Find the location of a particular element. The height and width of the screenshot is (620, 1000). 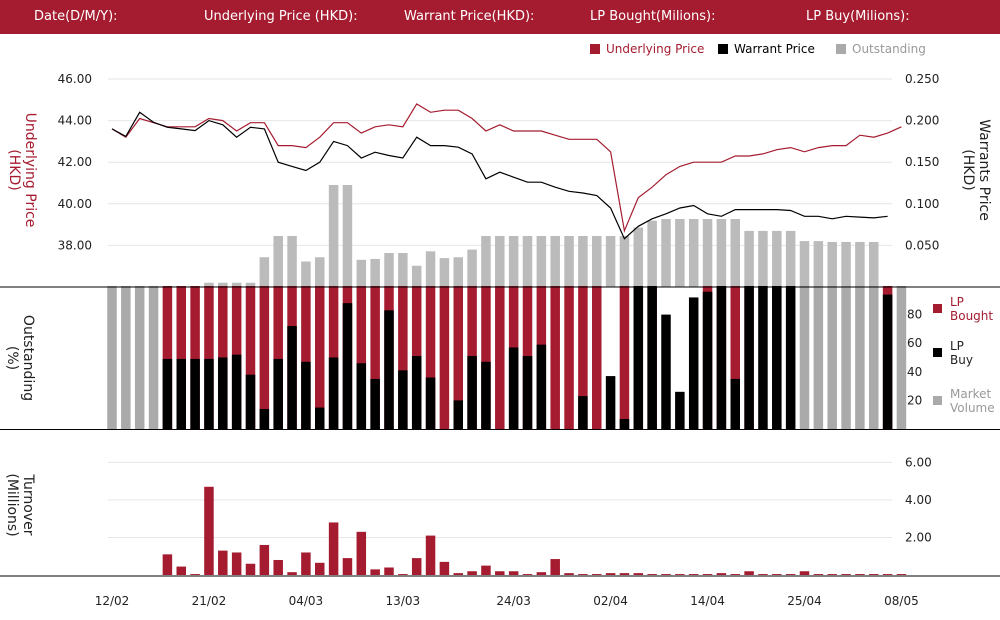

outstanding-tick-label: 20 is located at coordinates (914, 400).